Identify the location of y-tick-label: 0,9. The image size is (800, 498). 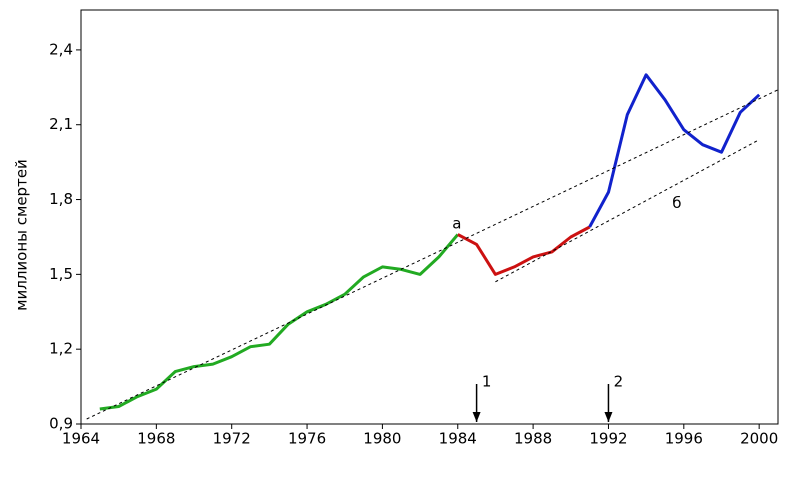
(61, 424).